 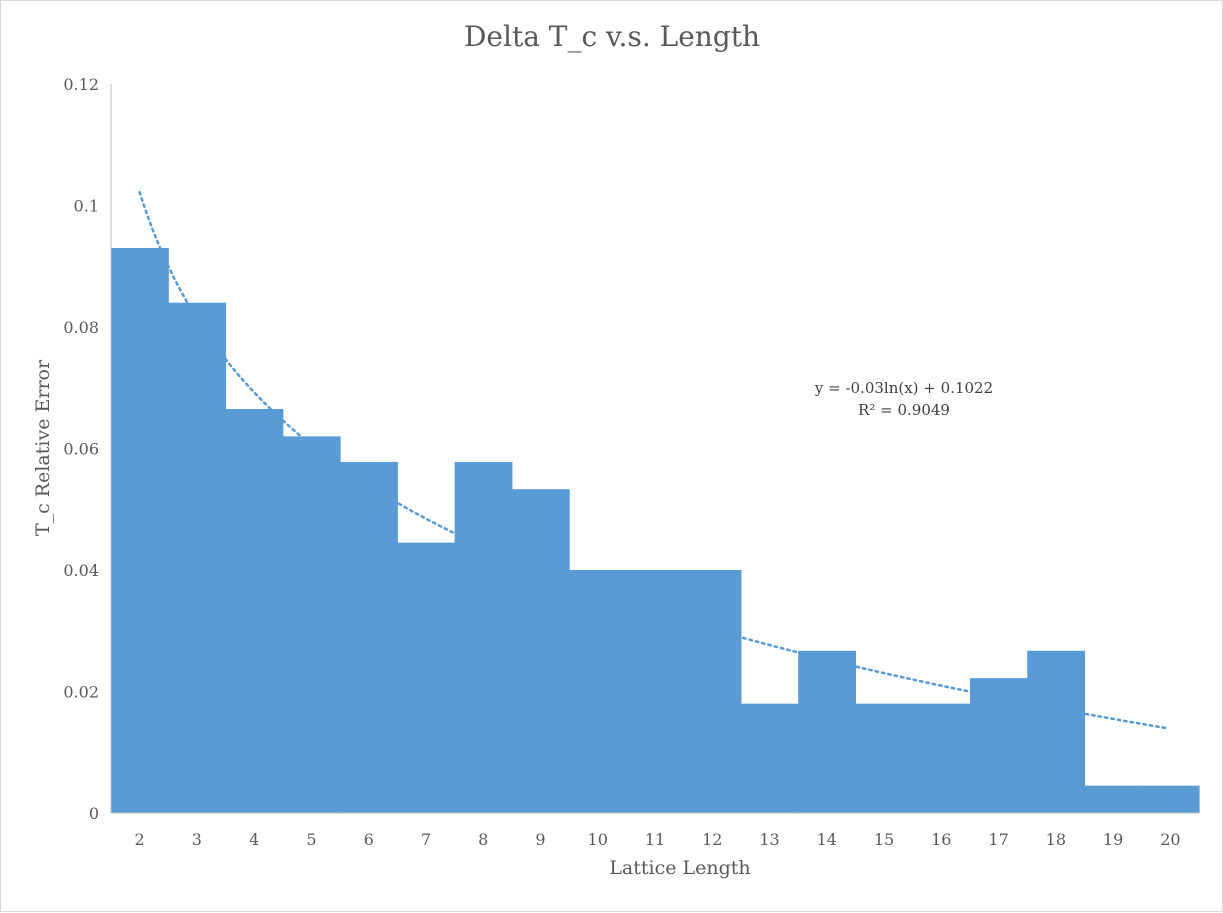 What do you see at coordinates (655, 839) in the screenshot?
I see `x-tick-11: 11` at bounding box center [655, 839].